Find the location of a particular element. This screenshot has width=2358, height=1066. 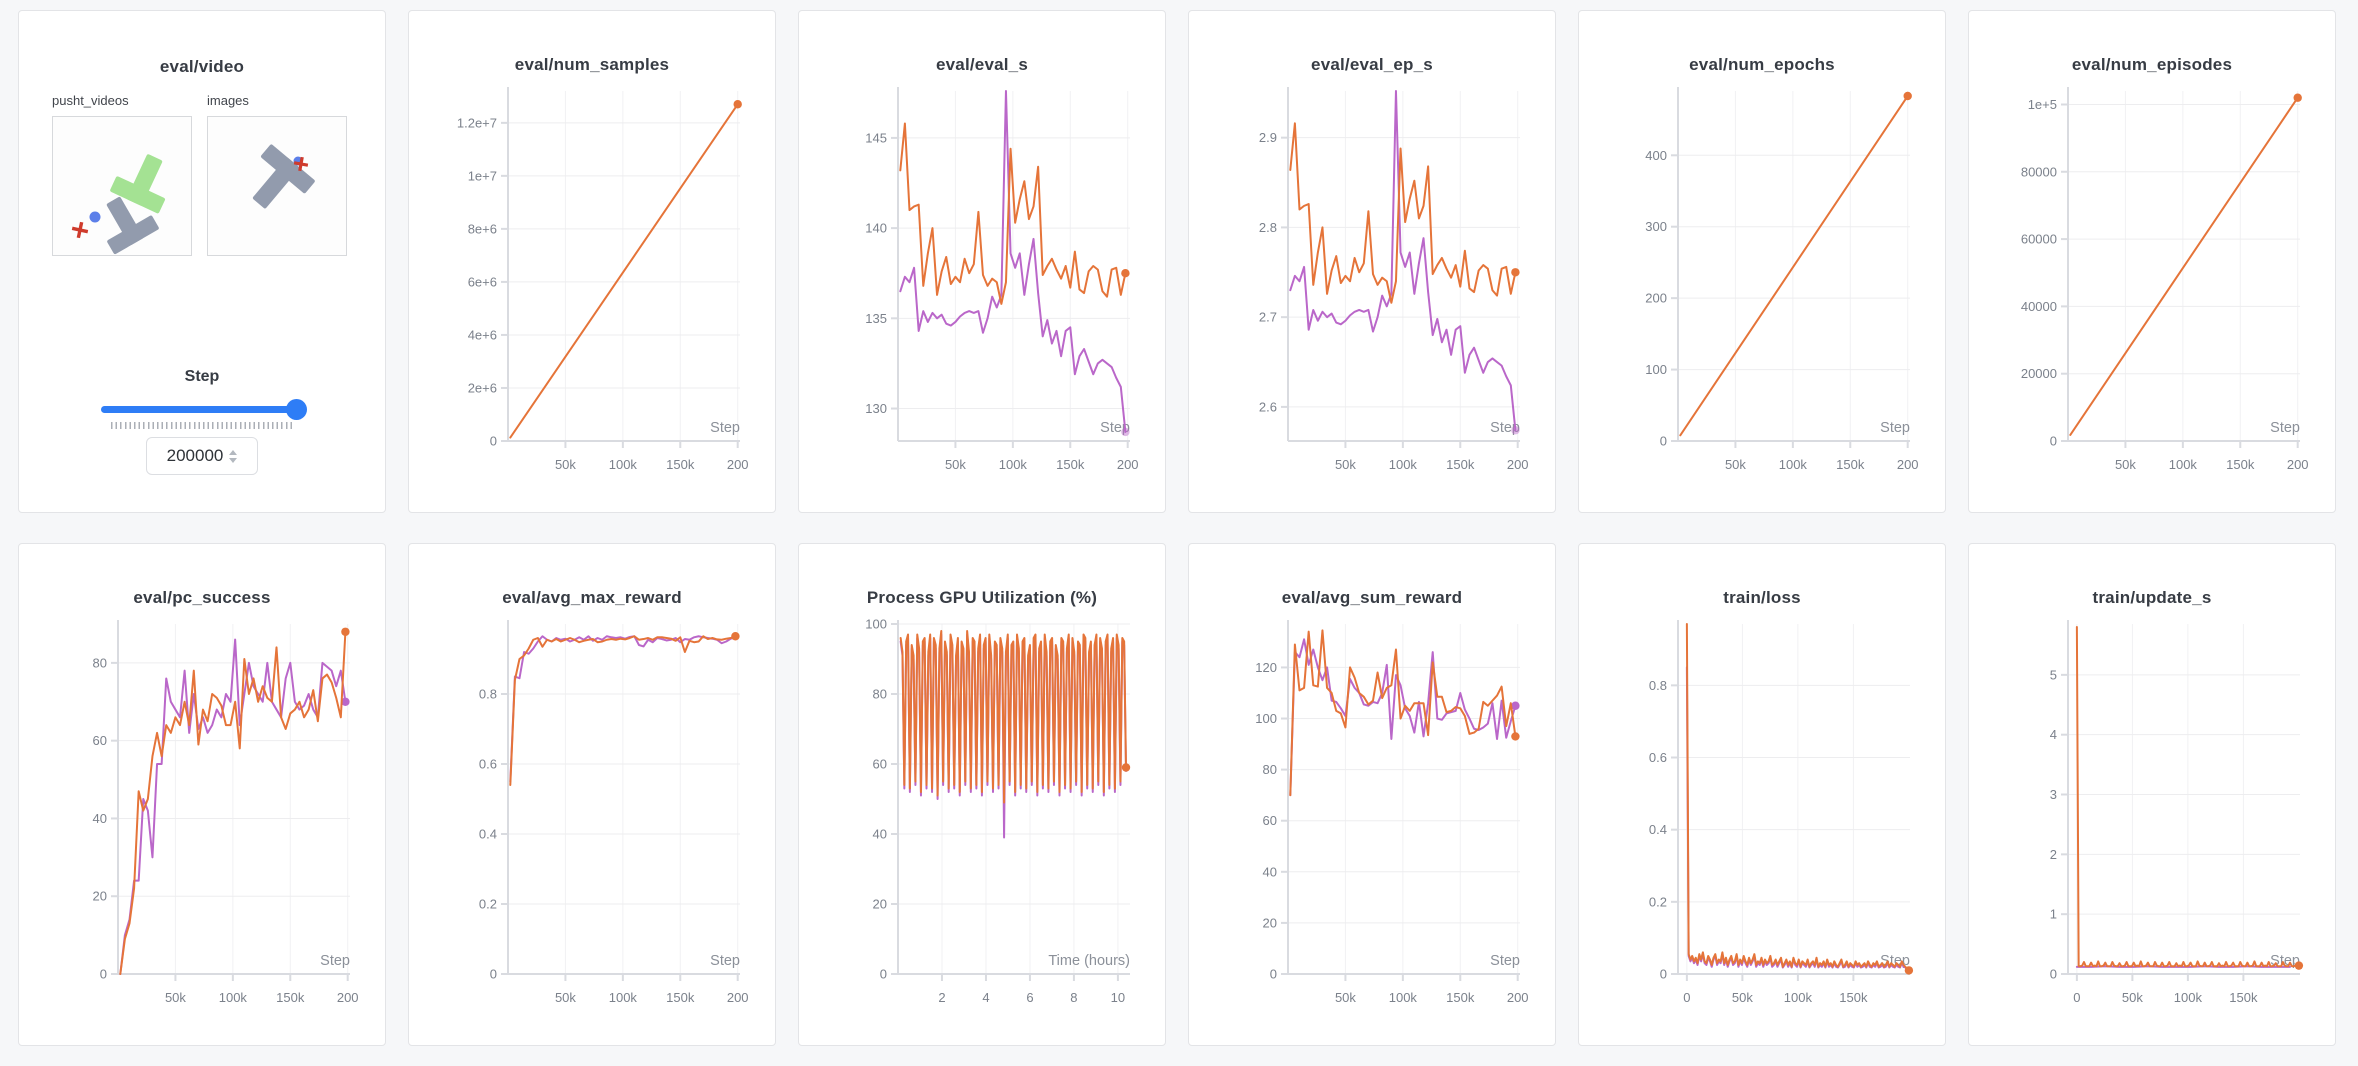

panel-title: eval/num_samples is located at coordinates (592, 64).